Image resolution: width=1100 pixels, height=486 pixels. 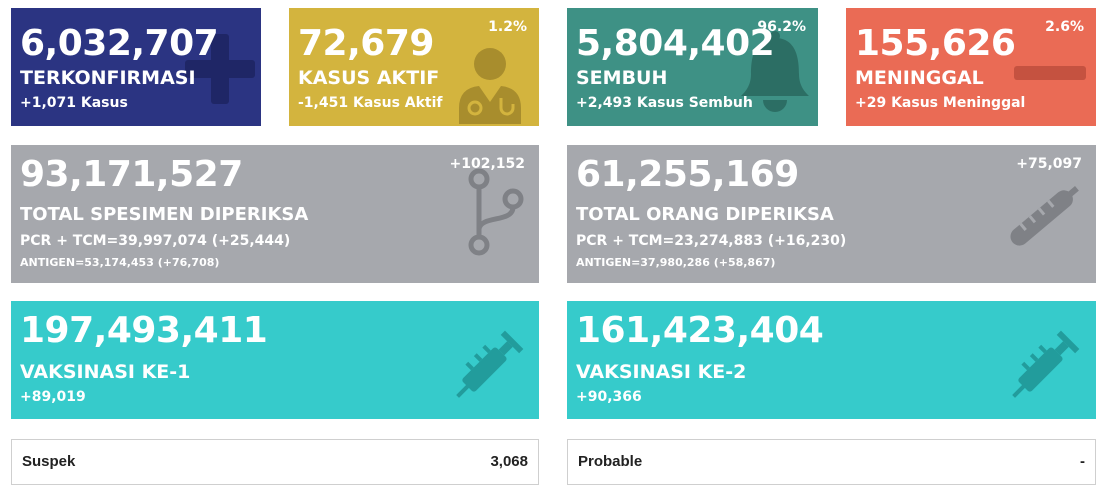 What do you see at coordinates (53, 397) in the screenshot?
I see `vaccine1-delta: +89,019` at bounding box center [53, 397].